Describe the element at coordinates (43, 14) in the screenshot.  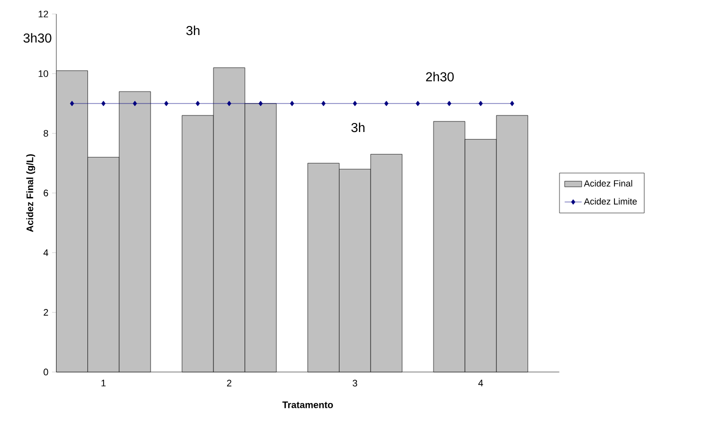
I see `y-tick-label: 12` at that location.